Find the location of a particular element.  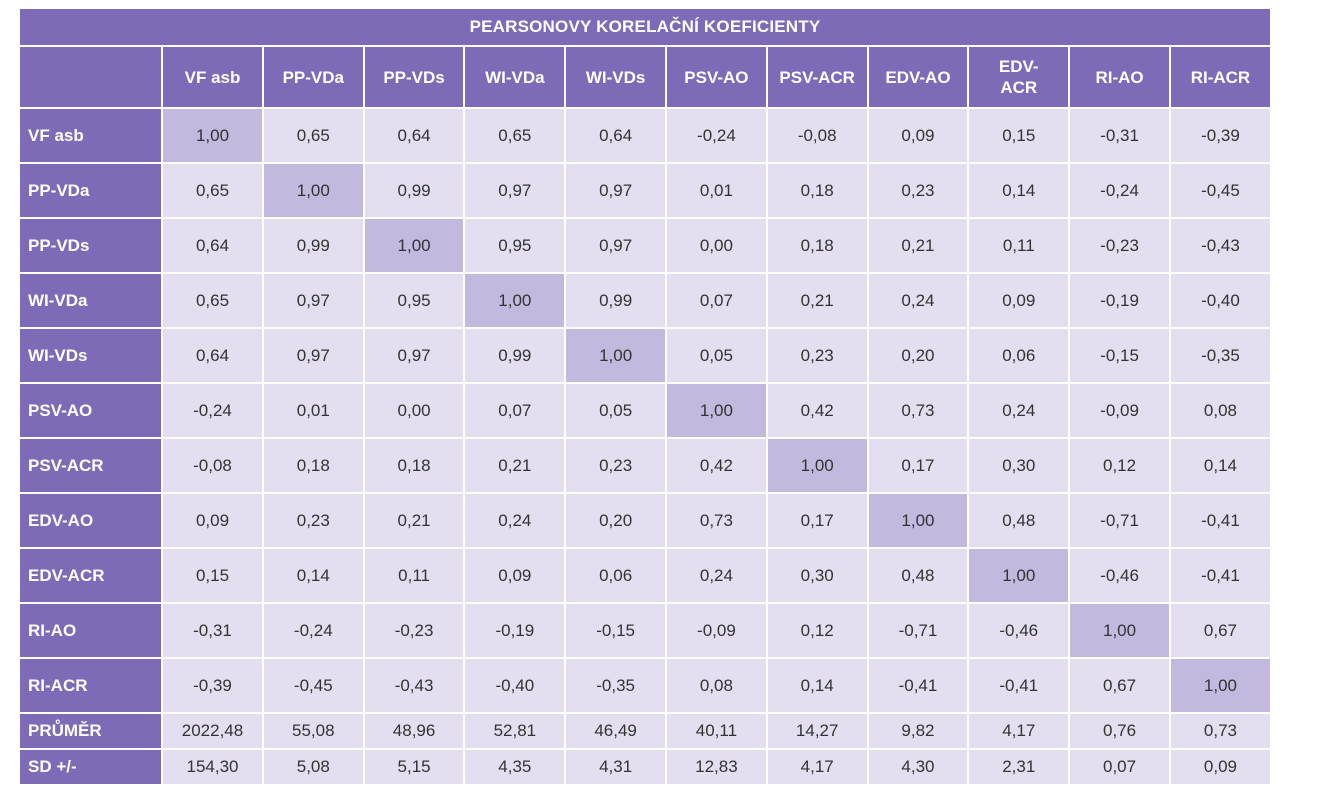

table-cell: -0,46 is located at coordinates (1120, 576).